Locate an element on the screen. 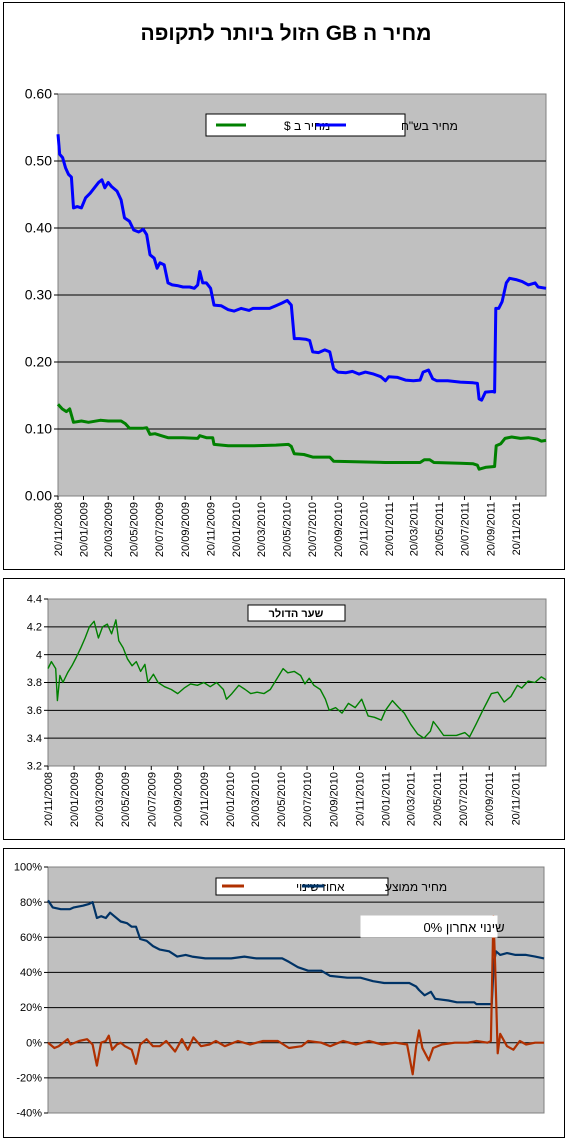 This screenshot has width=569, height=1142. annotation-box is located at coordinates (429, 926).